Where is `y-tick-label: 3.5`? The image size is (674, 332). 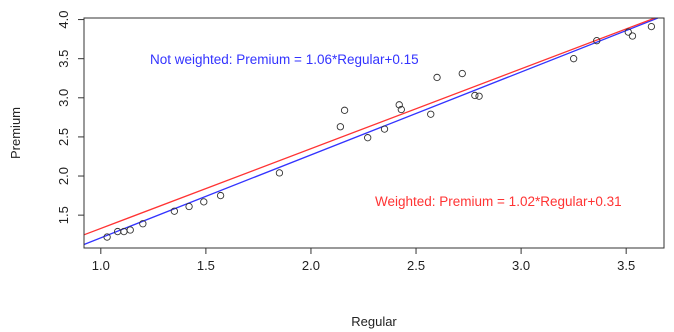
y-tick-label: 3.5 is located at coordinates (63, 59).